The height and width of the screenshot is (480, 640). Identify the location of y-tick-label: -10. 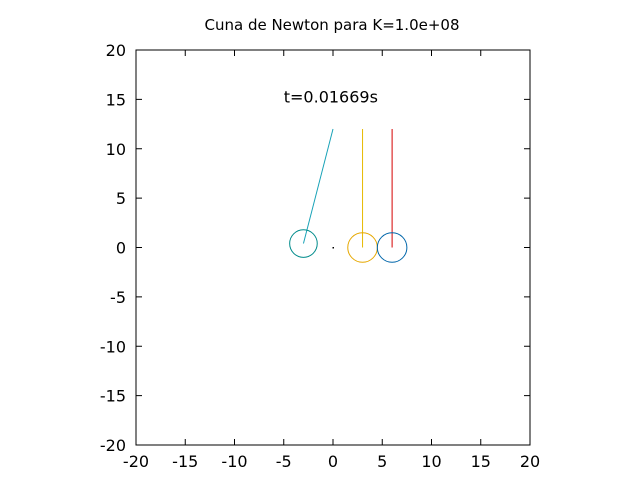
(113, 346).